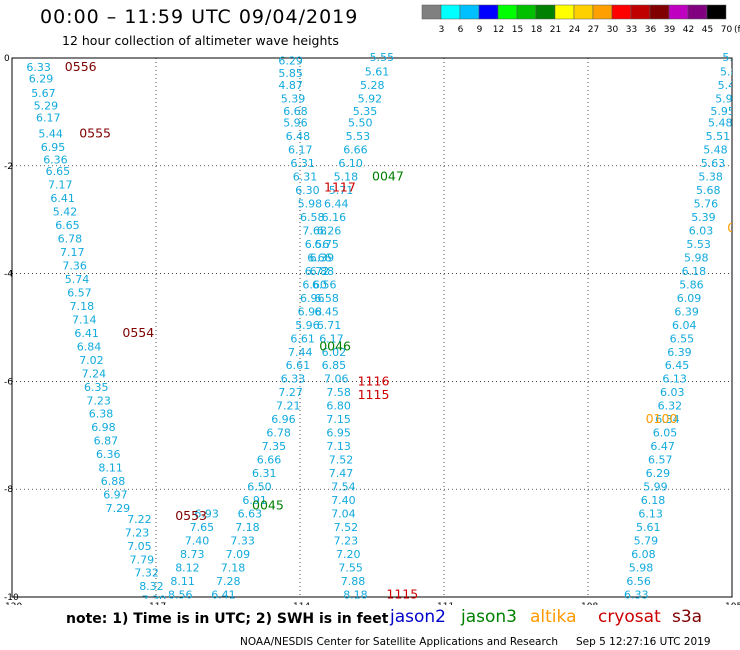  What do you see at coordinates (687, 617) in the screenshot?
I see `legend-s3a: s3a` at bounding box center [687, 617].